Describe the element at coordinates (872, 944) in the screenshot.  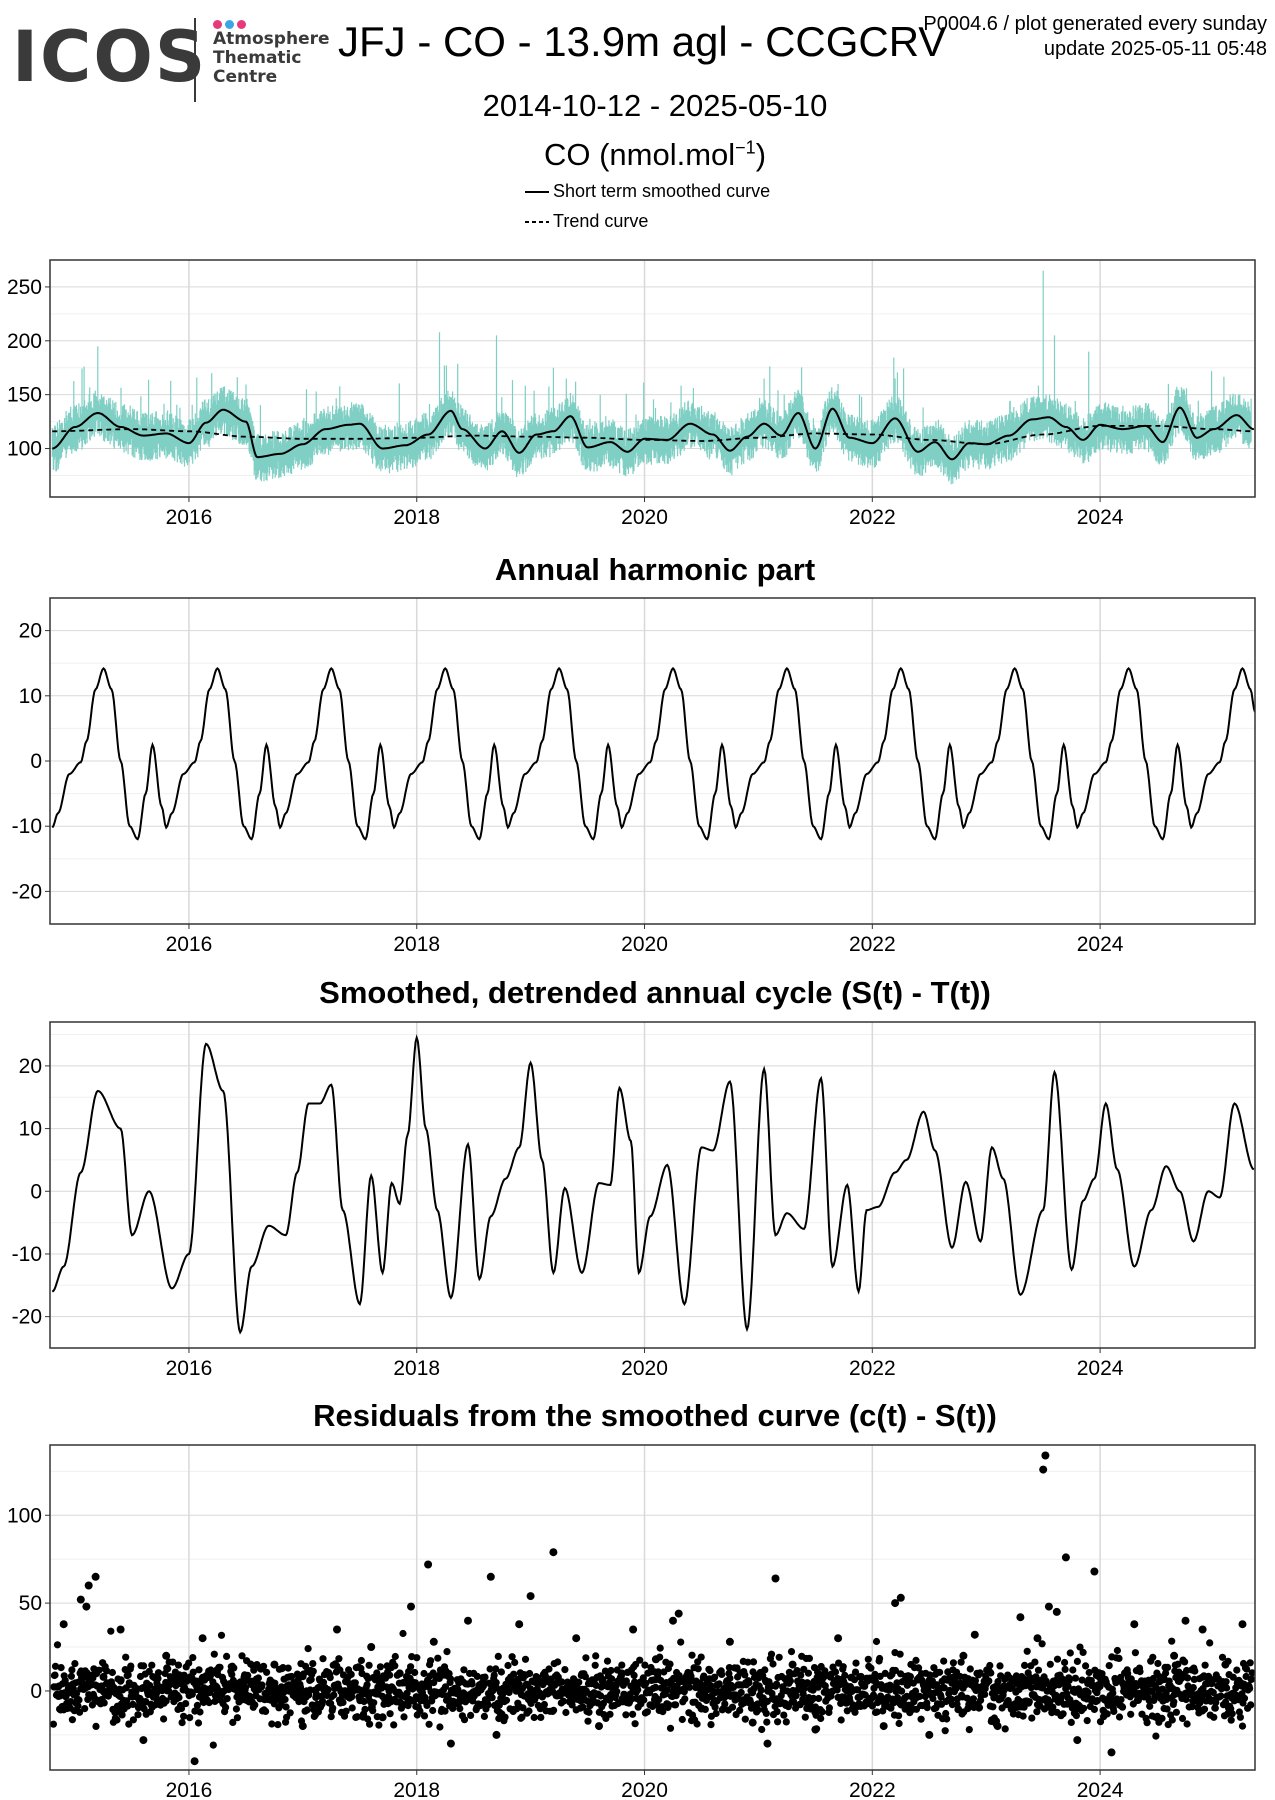
I see `x-tick-label: 2022` at that location.